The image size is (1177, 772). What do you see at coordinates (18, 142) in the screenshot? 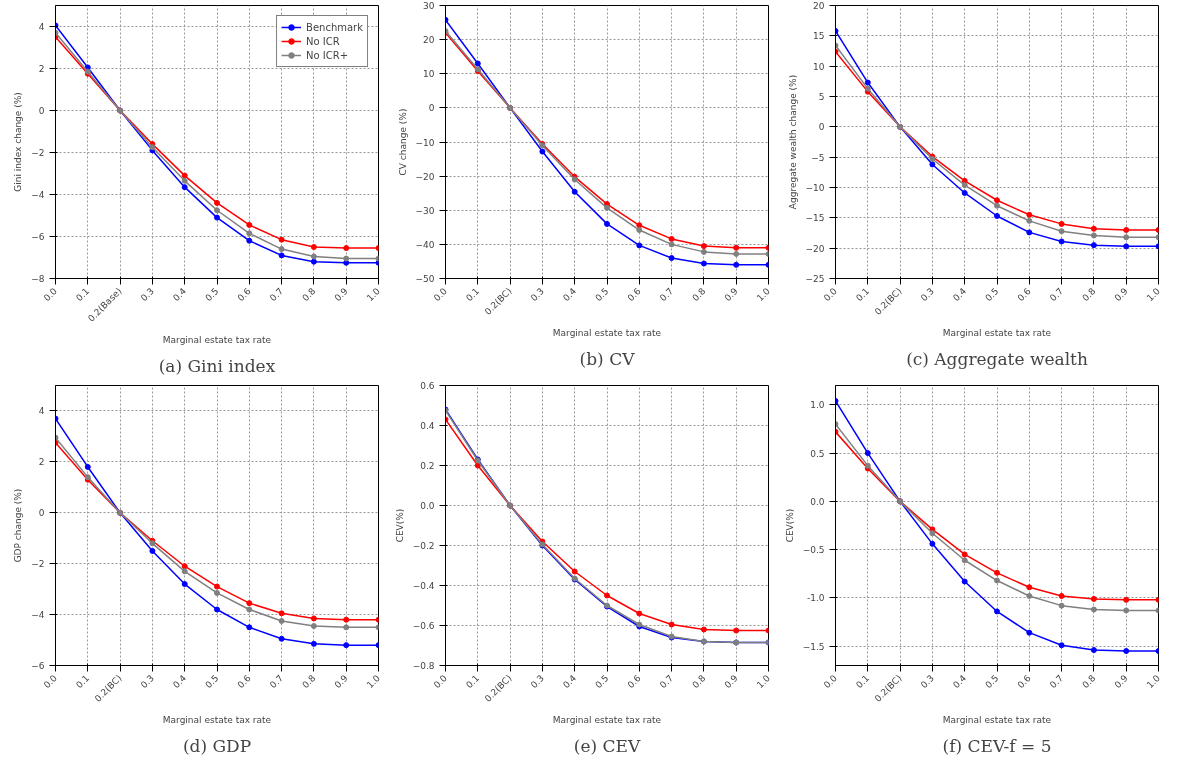
I see `y-axis-title: Gini index change (%)` at bounding box center [18, 142].